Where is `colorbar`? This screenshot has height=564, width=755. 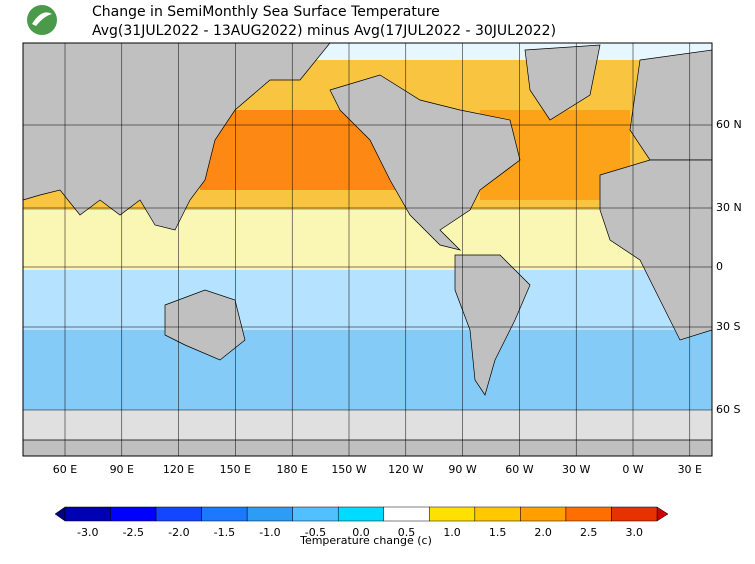 colorbar is located at coordinates (361, 514).